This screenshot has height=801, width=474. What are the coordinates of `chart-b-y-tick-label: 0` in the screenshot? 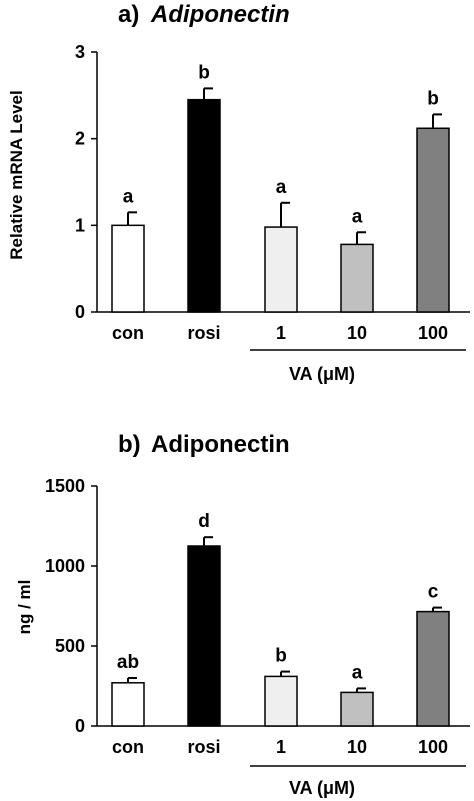 It's located at (80, 726).